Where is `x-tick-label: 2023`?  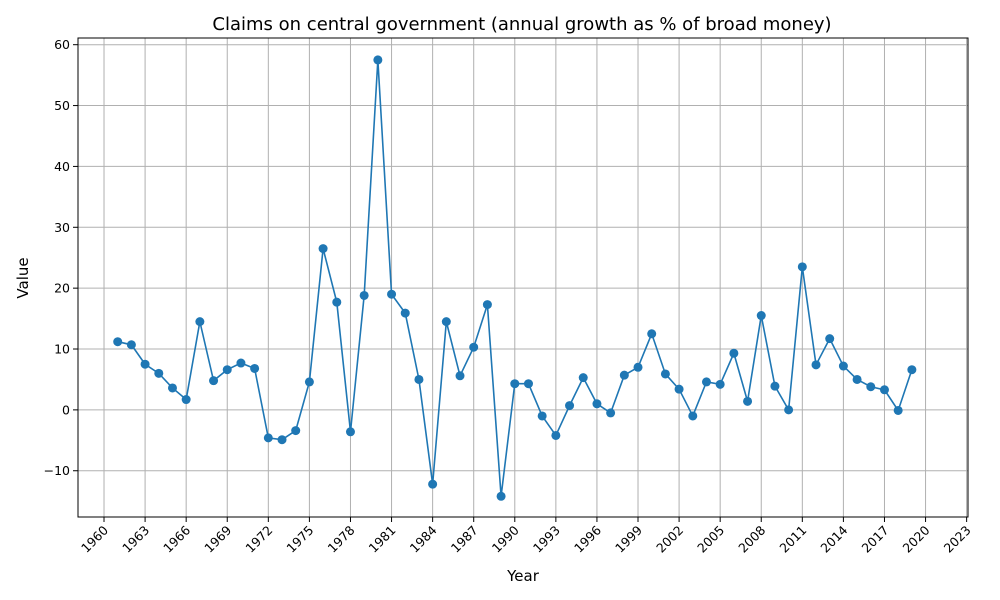 x-tick-label: 2023 is located at coordinates (957, 539).